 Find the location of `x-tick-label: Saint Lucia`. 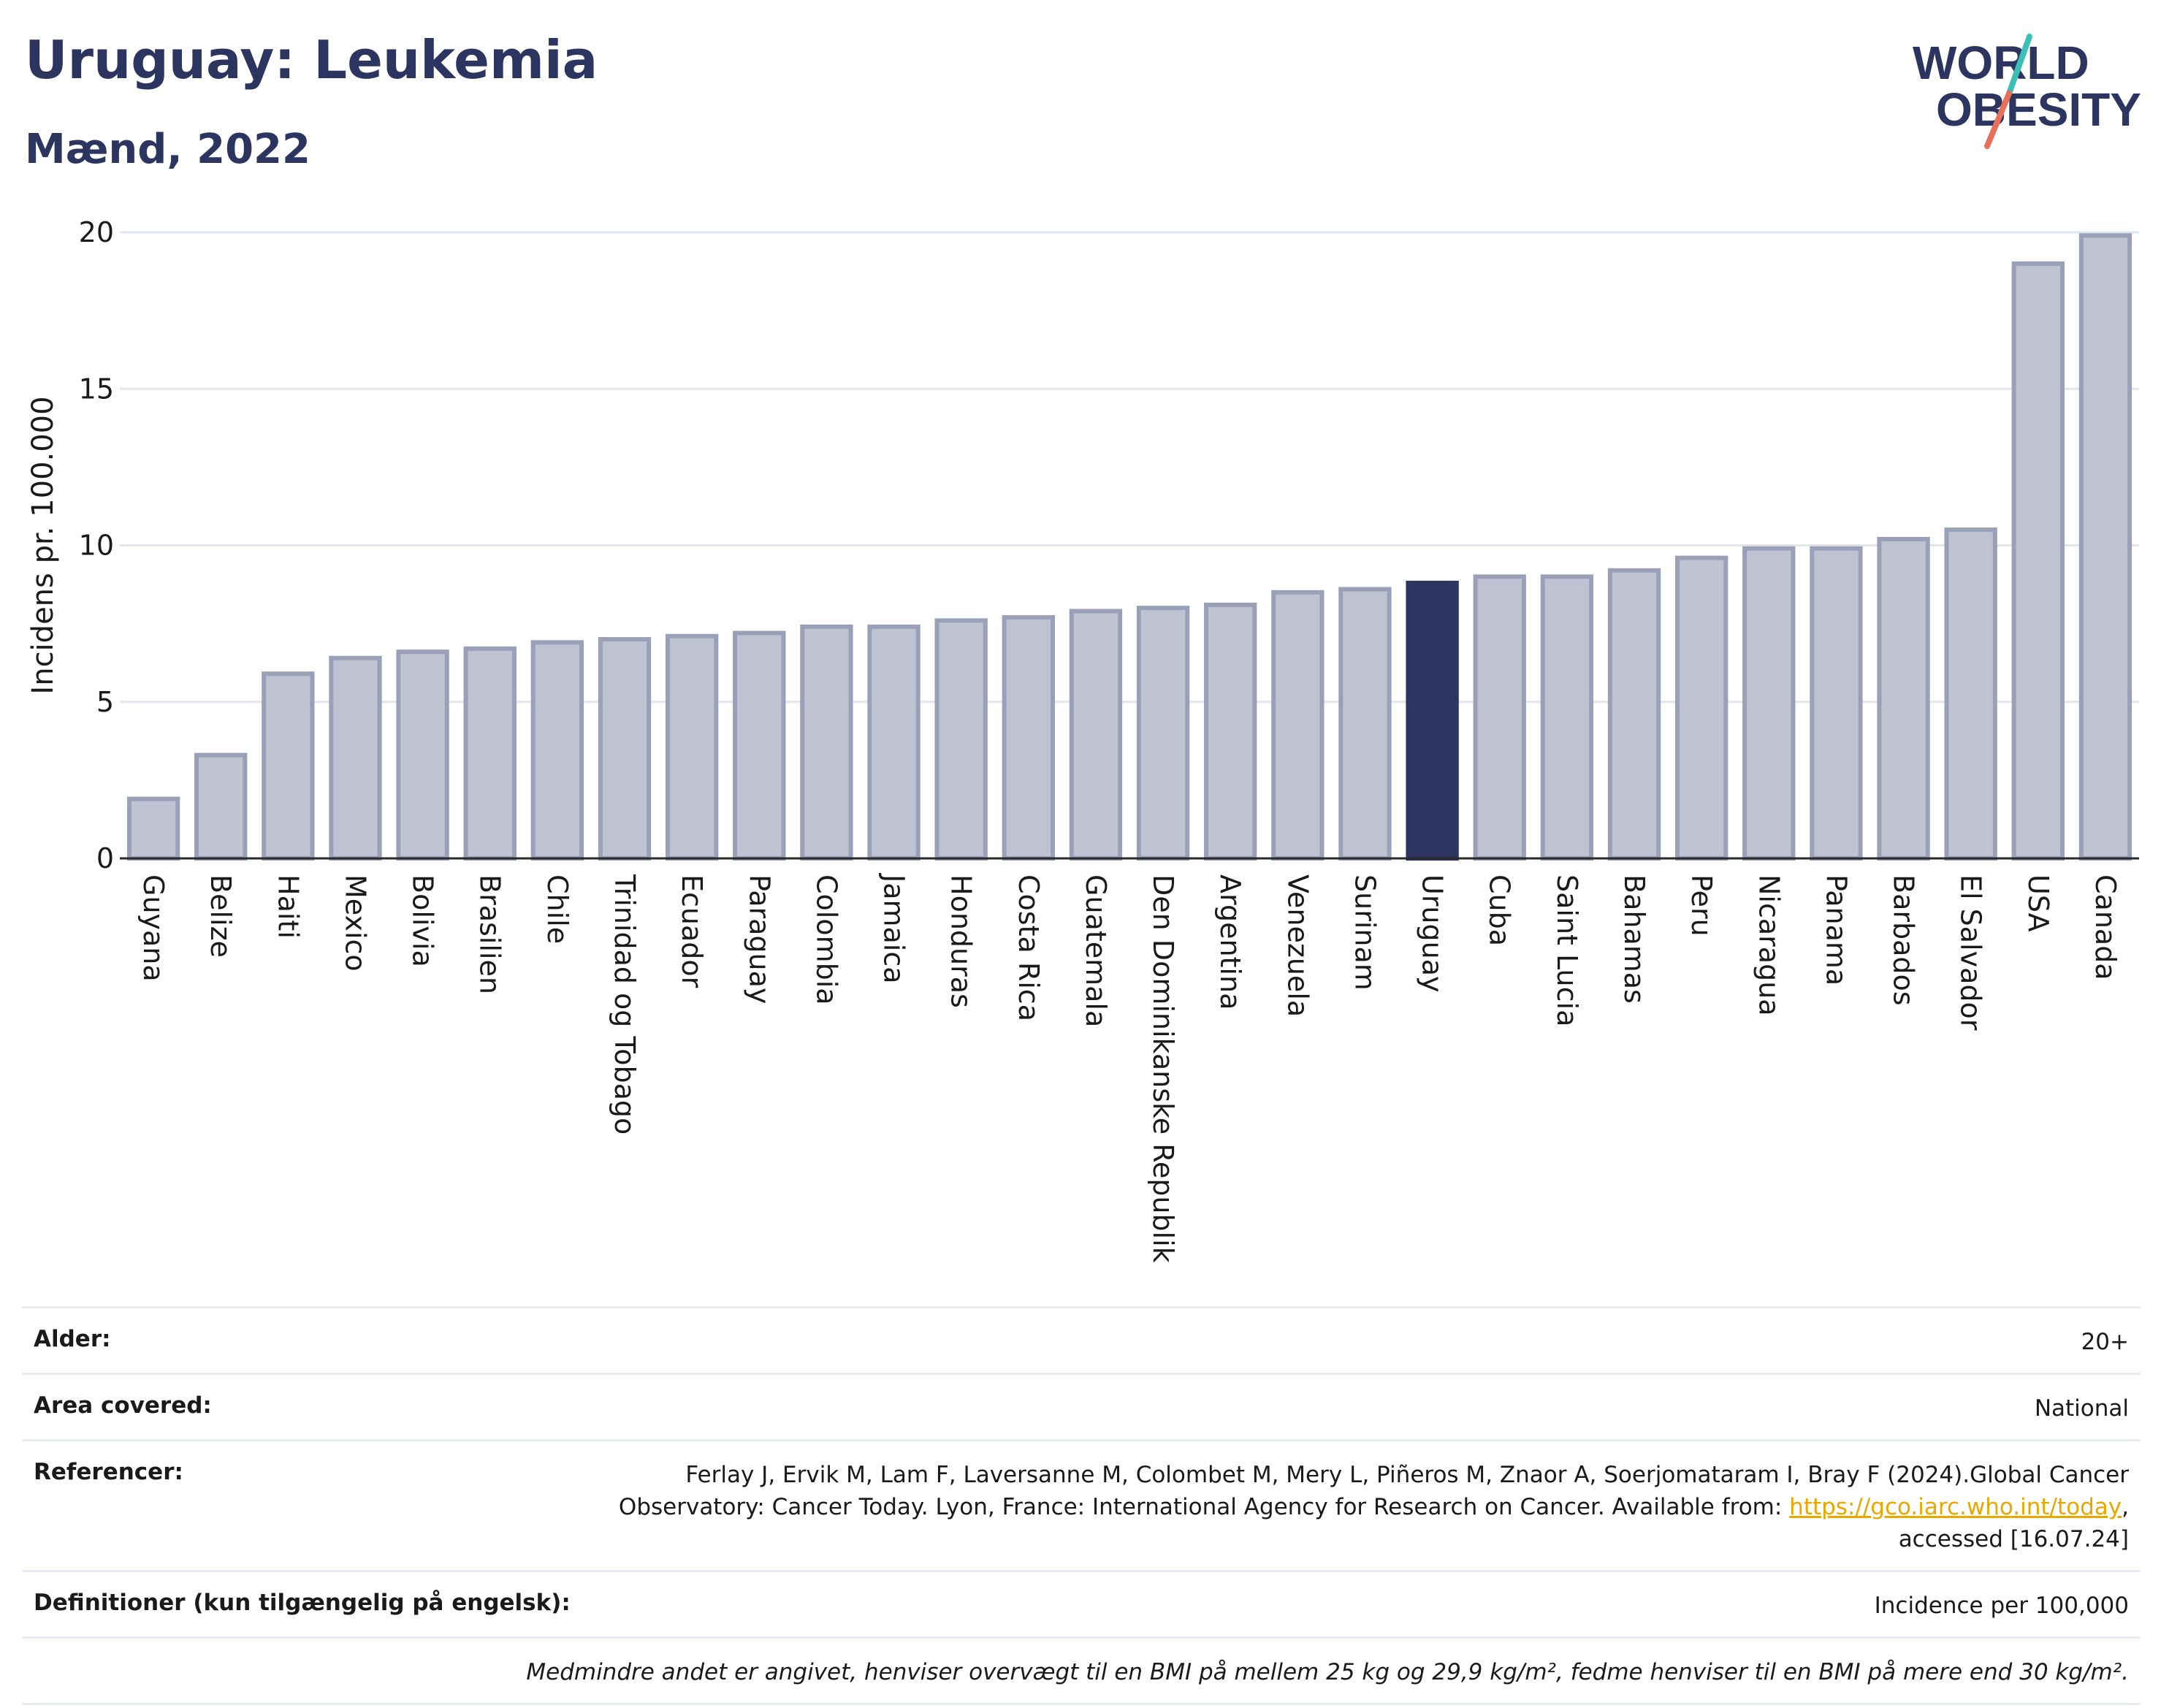

x-tick-label: Saint Lucia is located at coordinates (1567, 950).